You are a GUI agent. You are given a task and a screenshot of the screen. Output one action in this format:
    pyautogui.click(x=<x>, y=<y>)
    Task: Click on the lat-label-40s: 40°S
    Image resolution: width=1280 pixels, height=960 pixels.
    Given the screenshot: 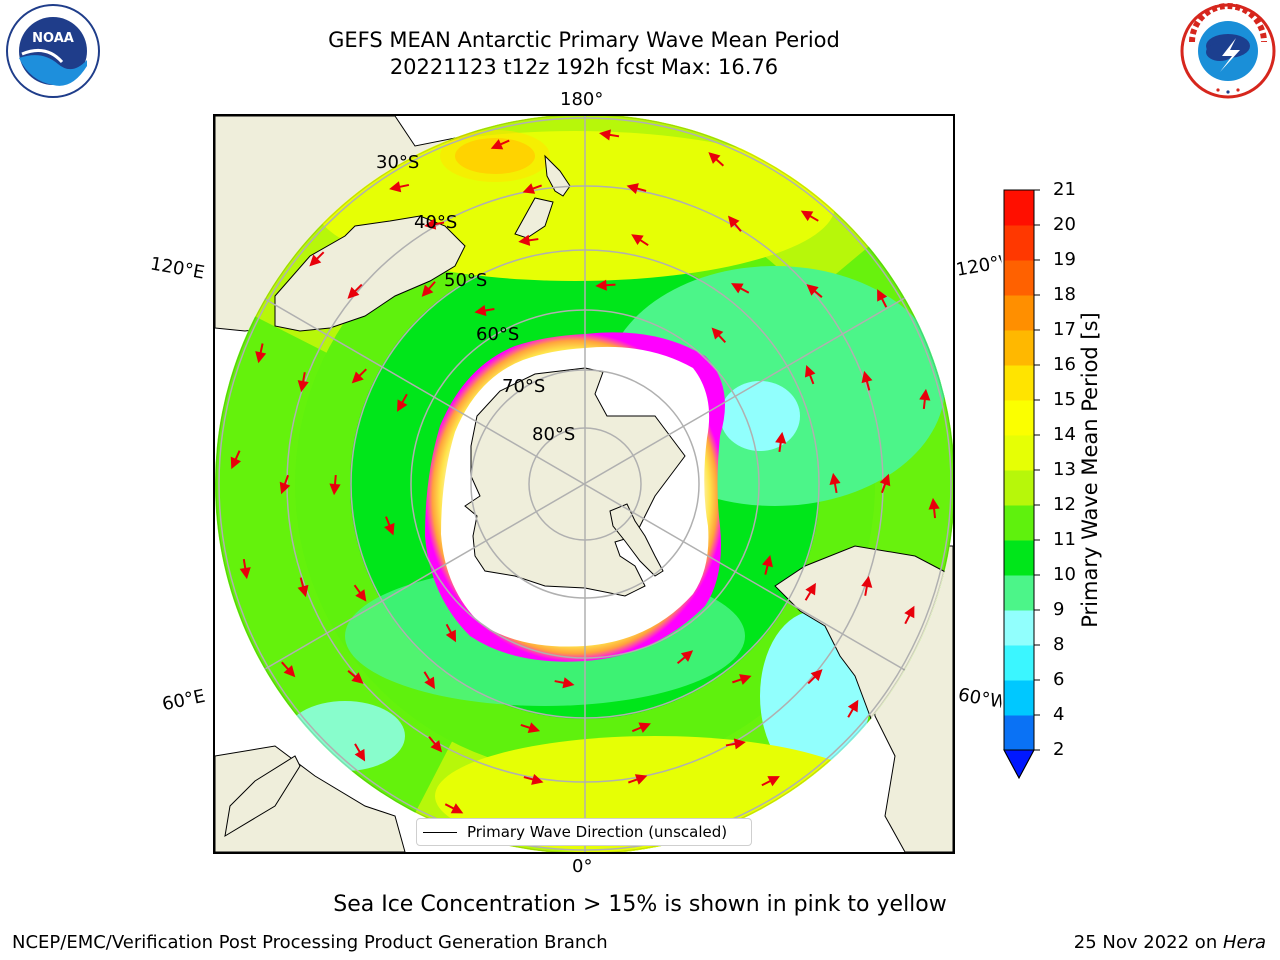 What is the action you would take?
    pyautogui.click(x=436, y=222)
    